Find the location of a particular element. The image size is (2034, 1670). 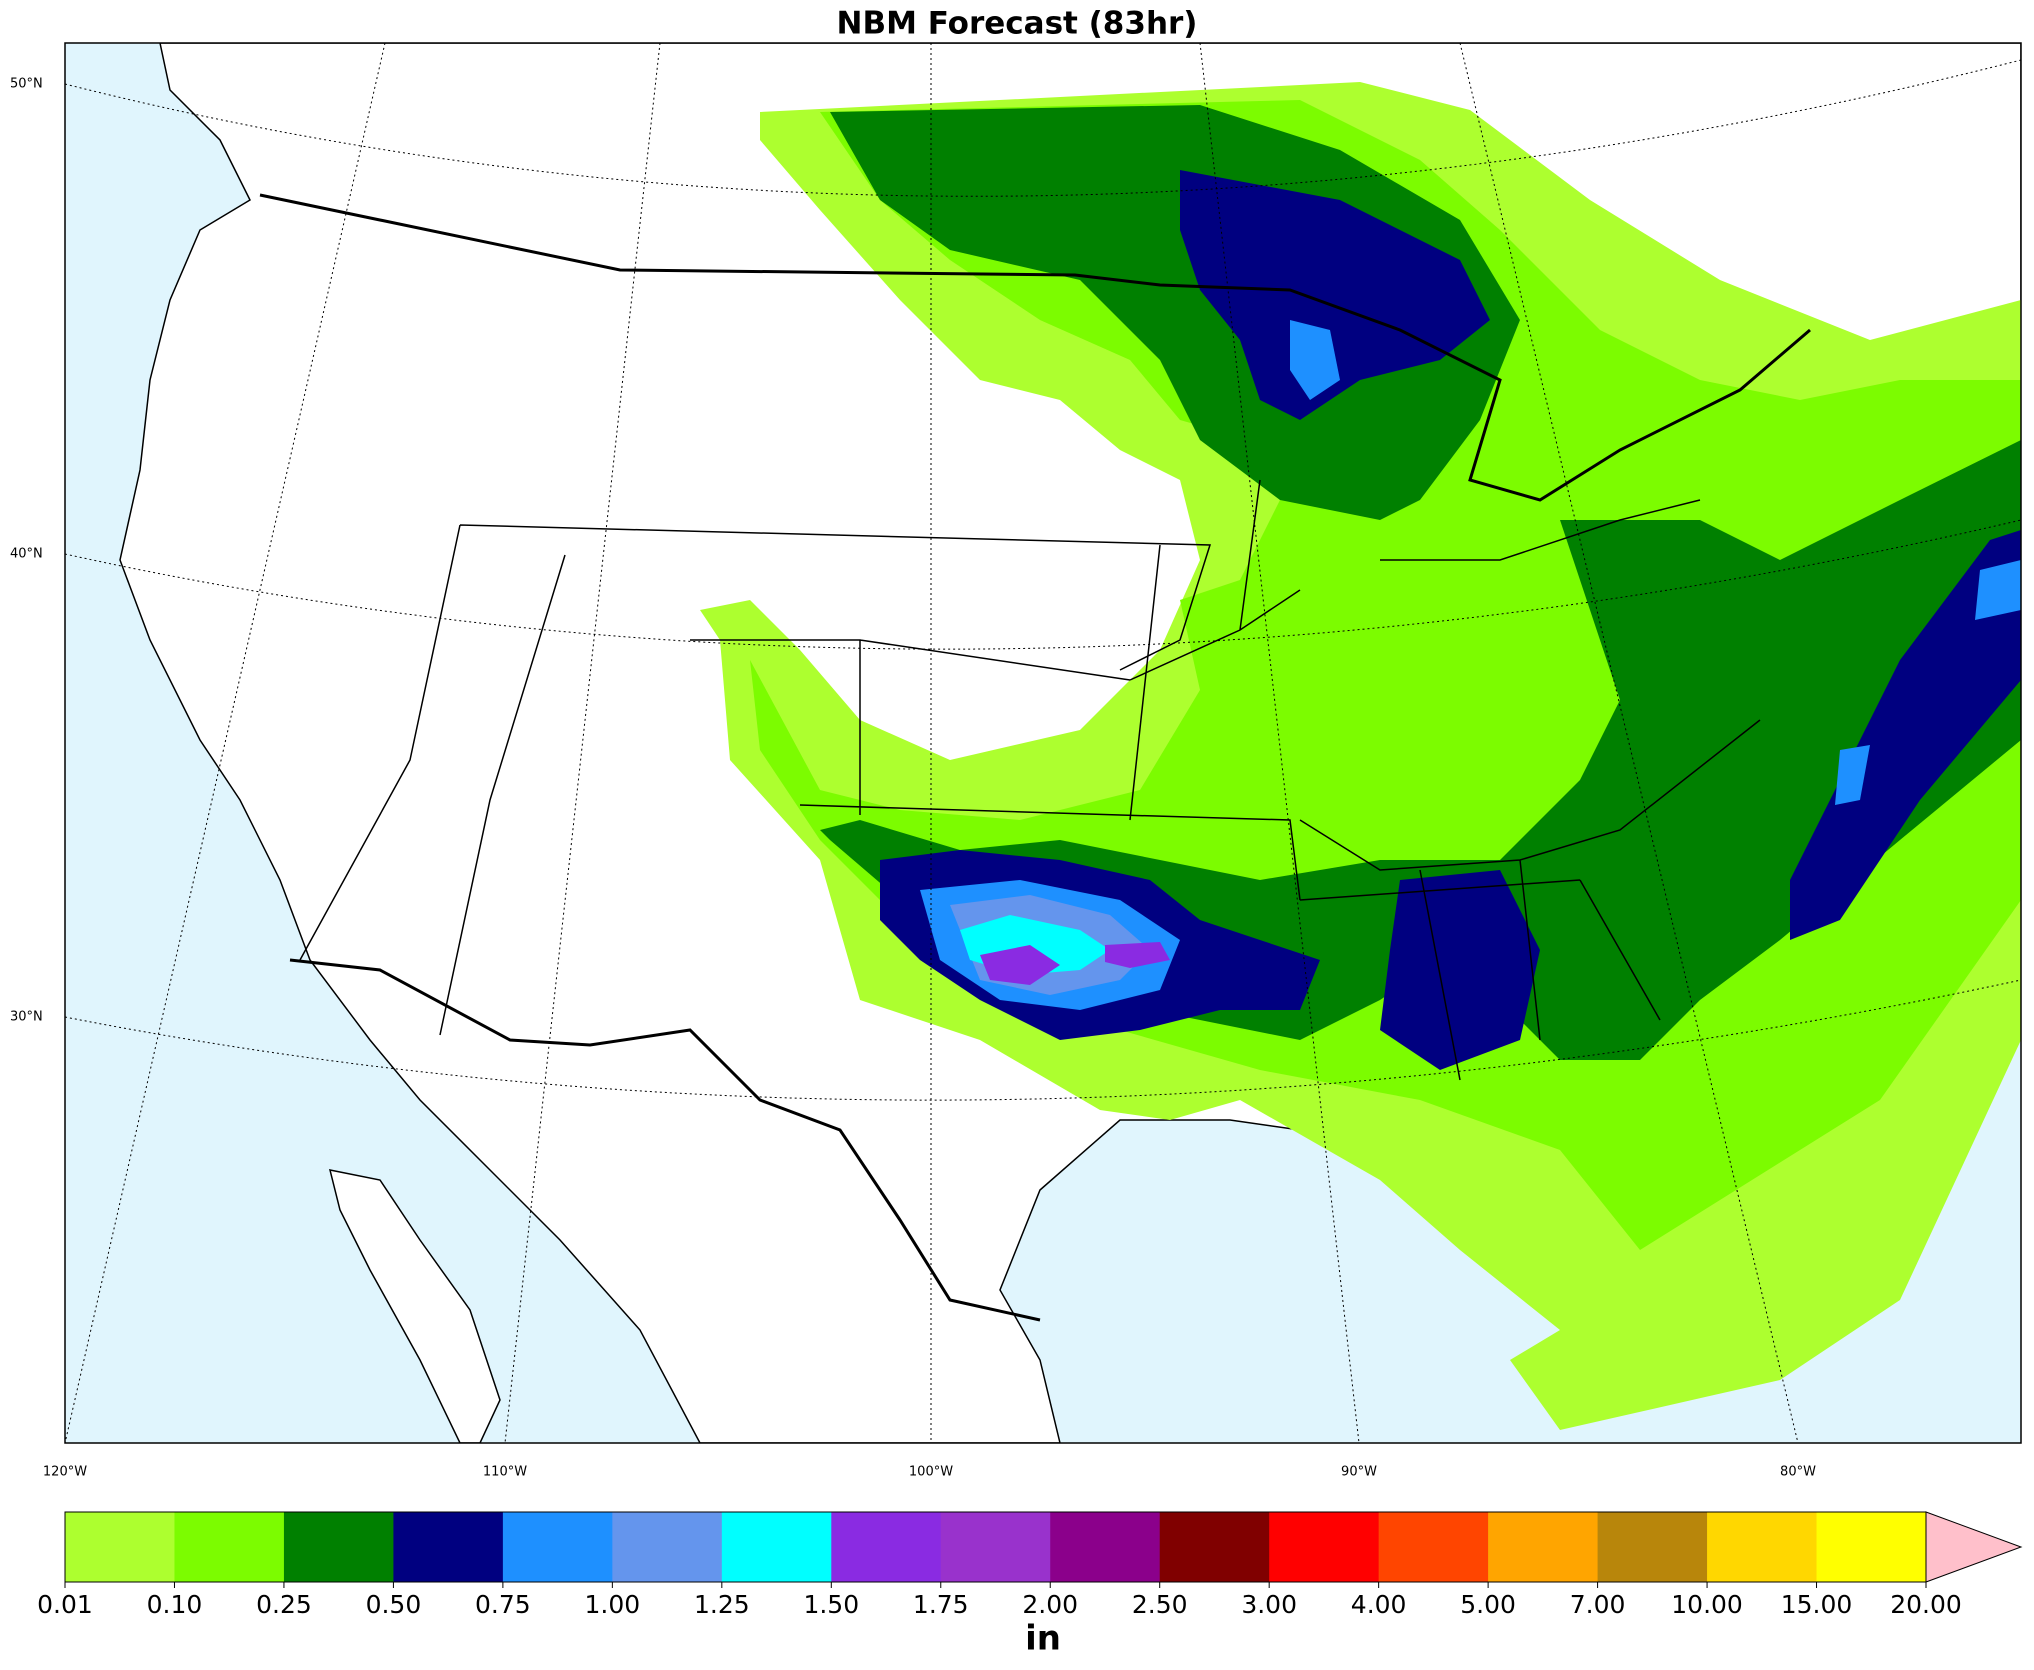

colorbar-label: 3.00 is located at coordinates (1269, 1604).